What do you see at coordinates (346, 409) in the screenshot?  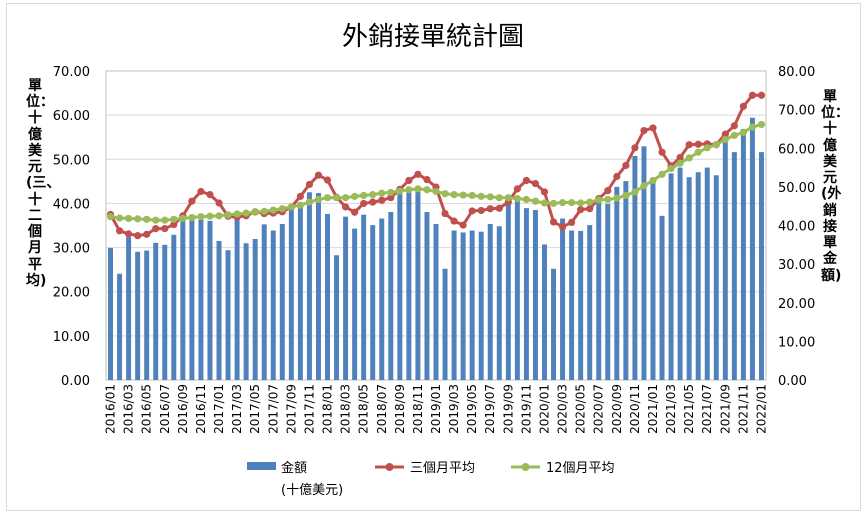 I see `x-tick-label: 2018/03` at bounding box center [346, 409].